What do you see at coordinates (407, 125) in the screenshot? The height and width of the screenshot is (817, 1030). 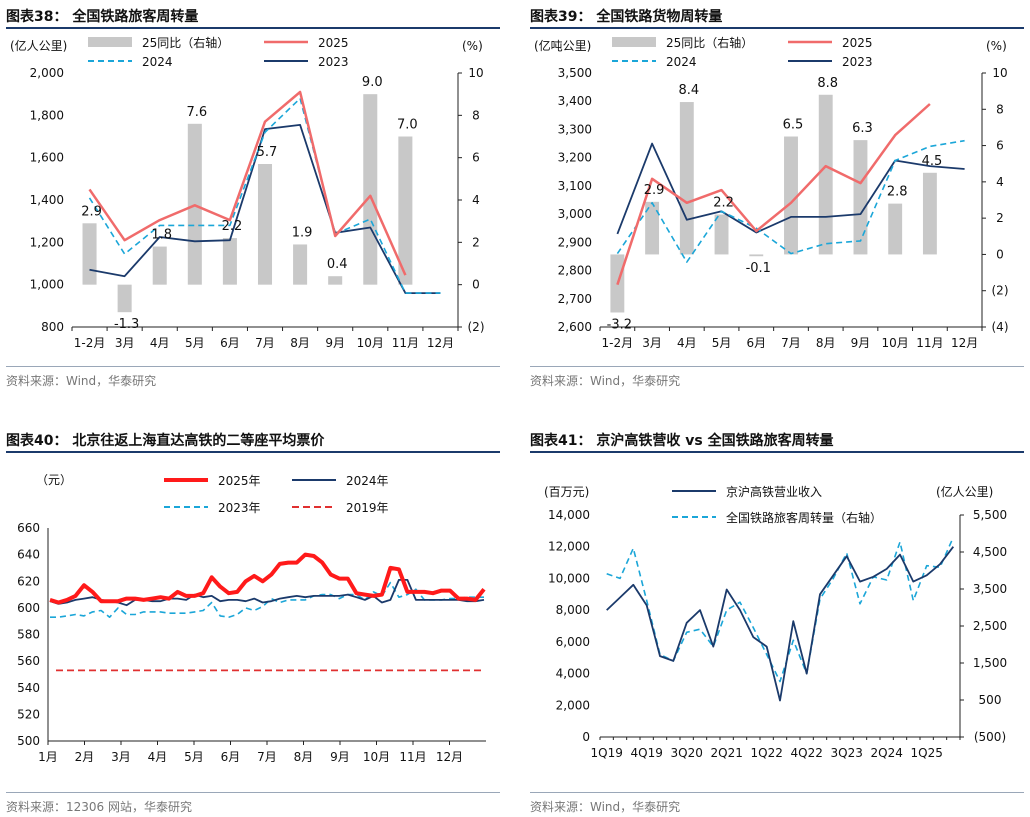 I see `yoy-bar-label: 7.0` at bounding box center [407, 125].